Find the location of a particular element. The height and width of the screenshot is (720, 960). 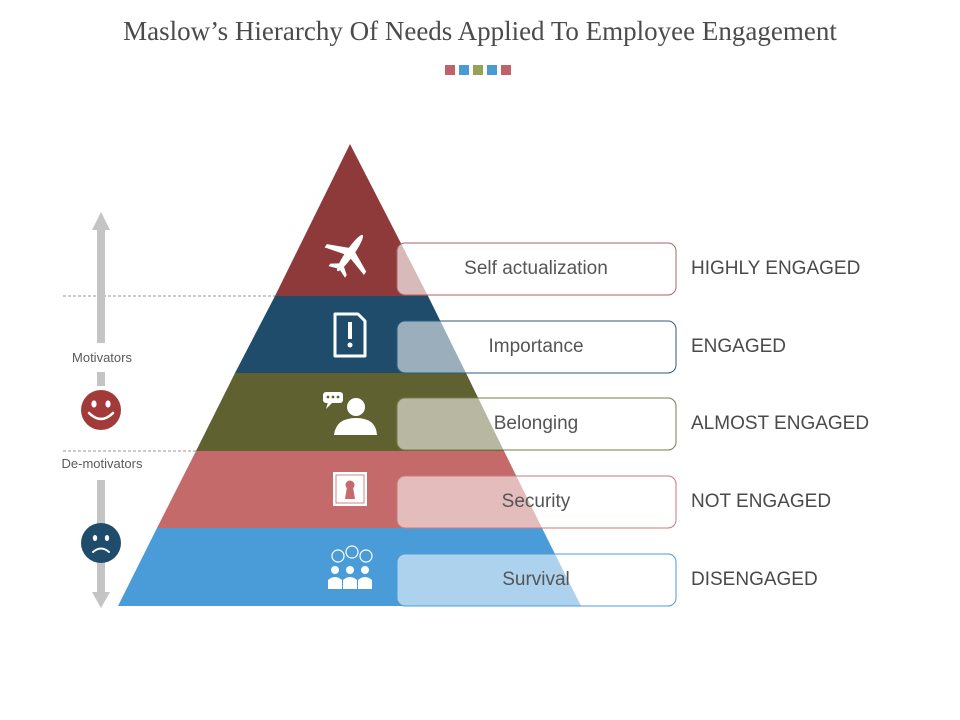

level-label-survival: Survival is located at coordinates (536, 579).